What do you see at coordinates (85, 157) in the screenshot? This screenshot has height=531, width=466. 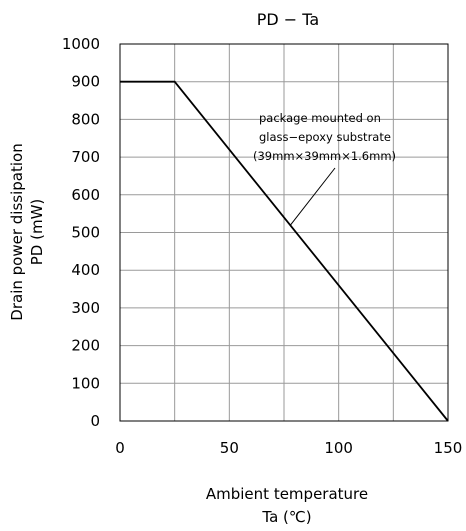 I see `y-tick-label: 700` at bounding box center [85, 157].